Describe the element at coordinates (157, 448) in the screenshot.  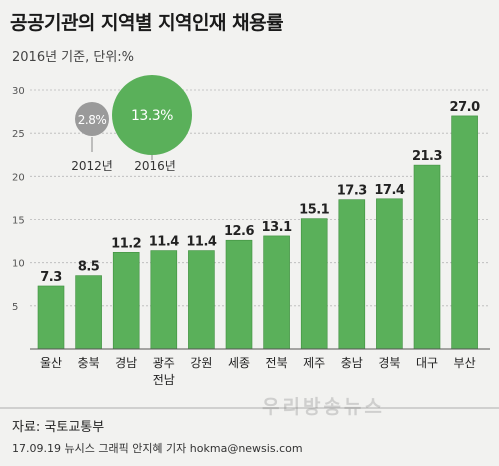
I see `credit-line: 17.09.19 뉴시스 그래픽 안지혜 기자 hokma@newsis.com` at that location.